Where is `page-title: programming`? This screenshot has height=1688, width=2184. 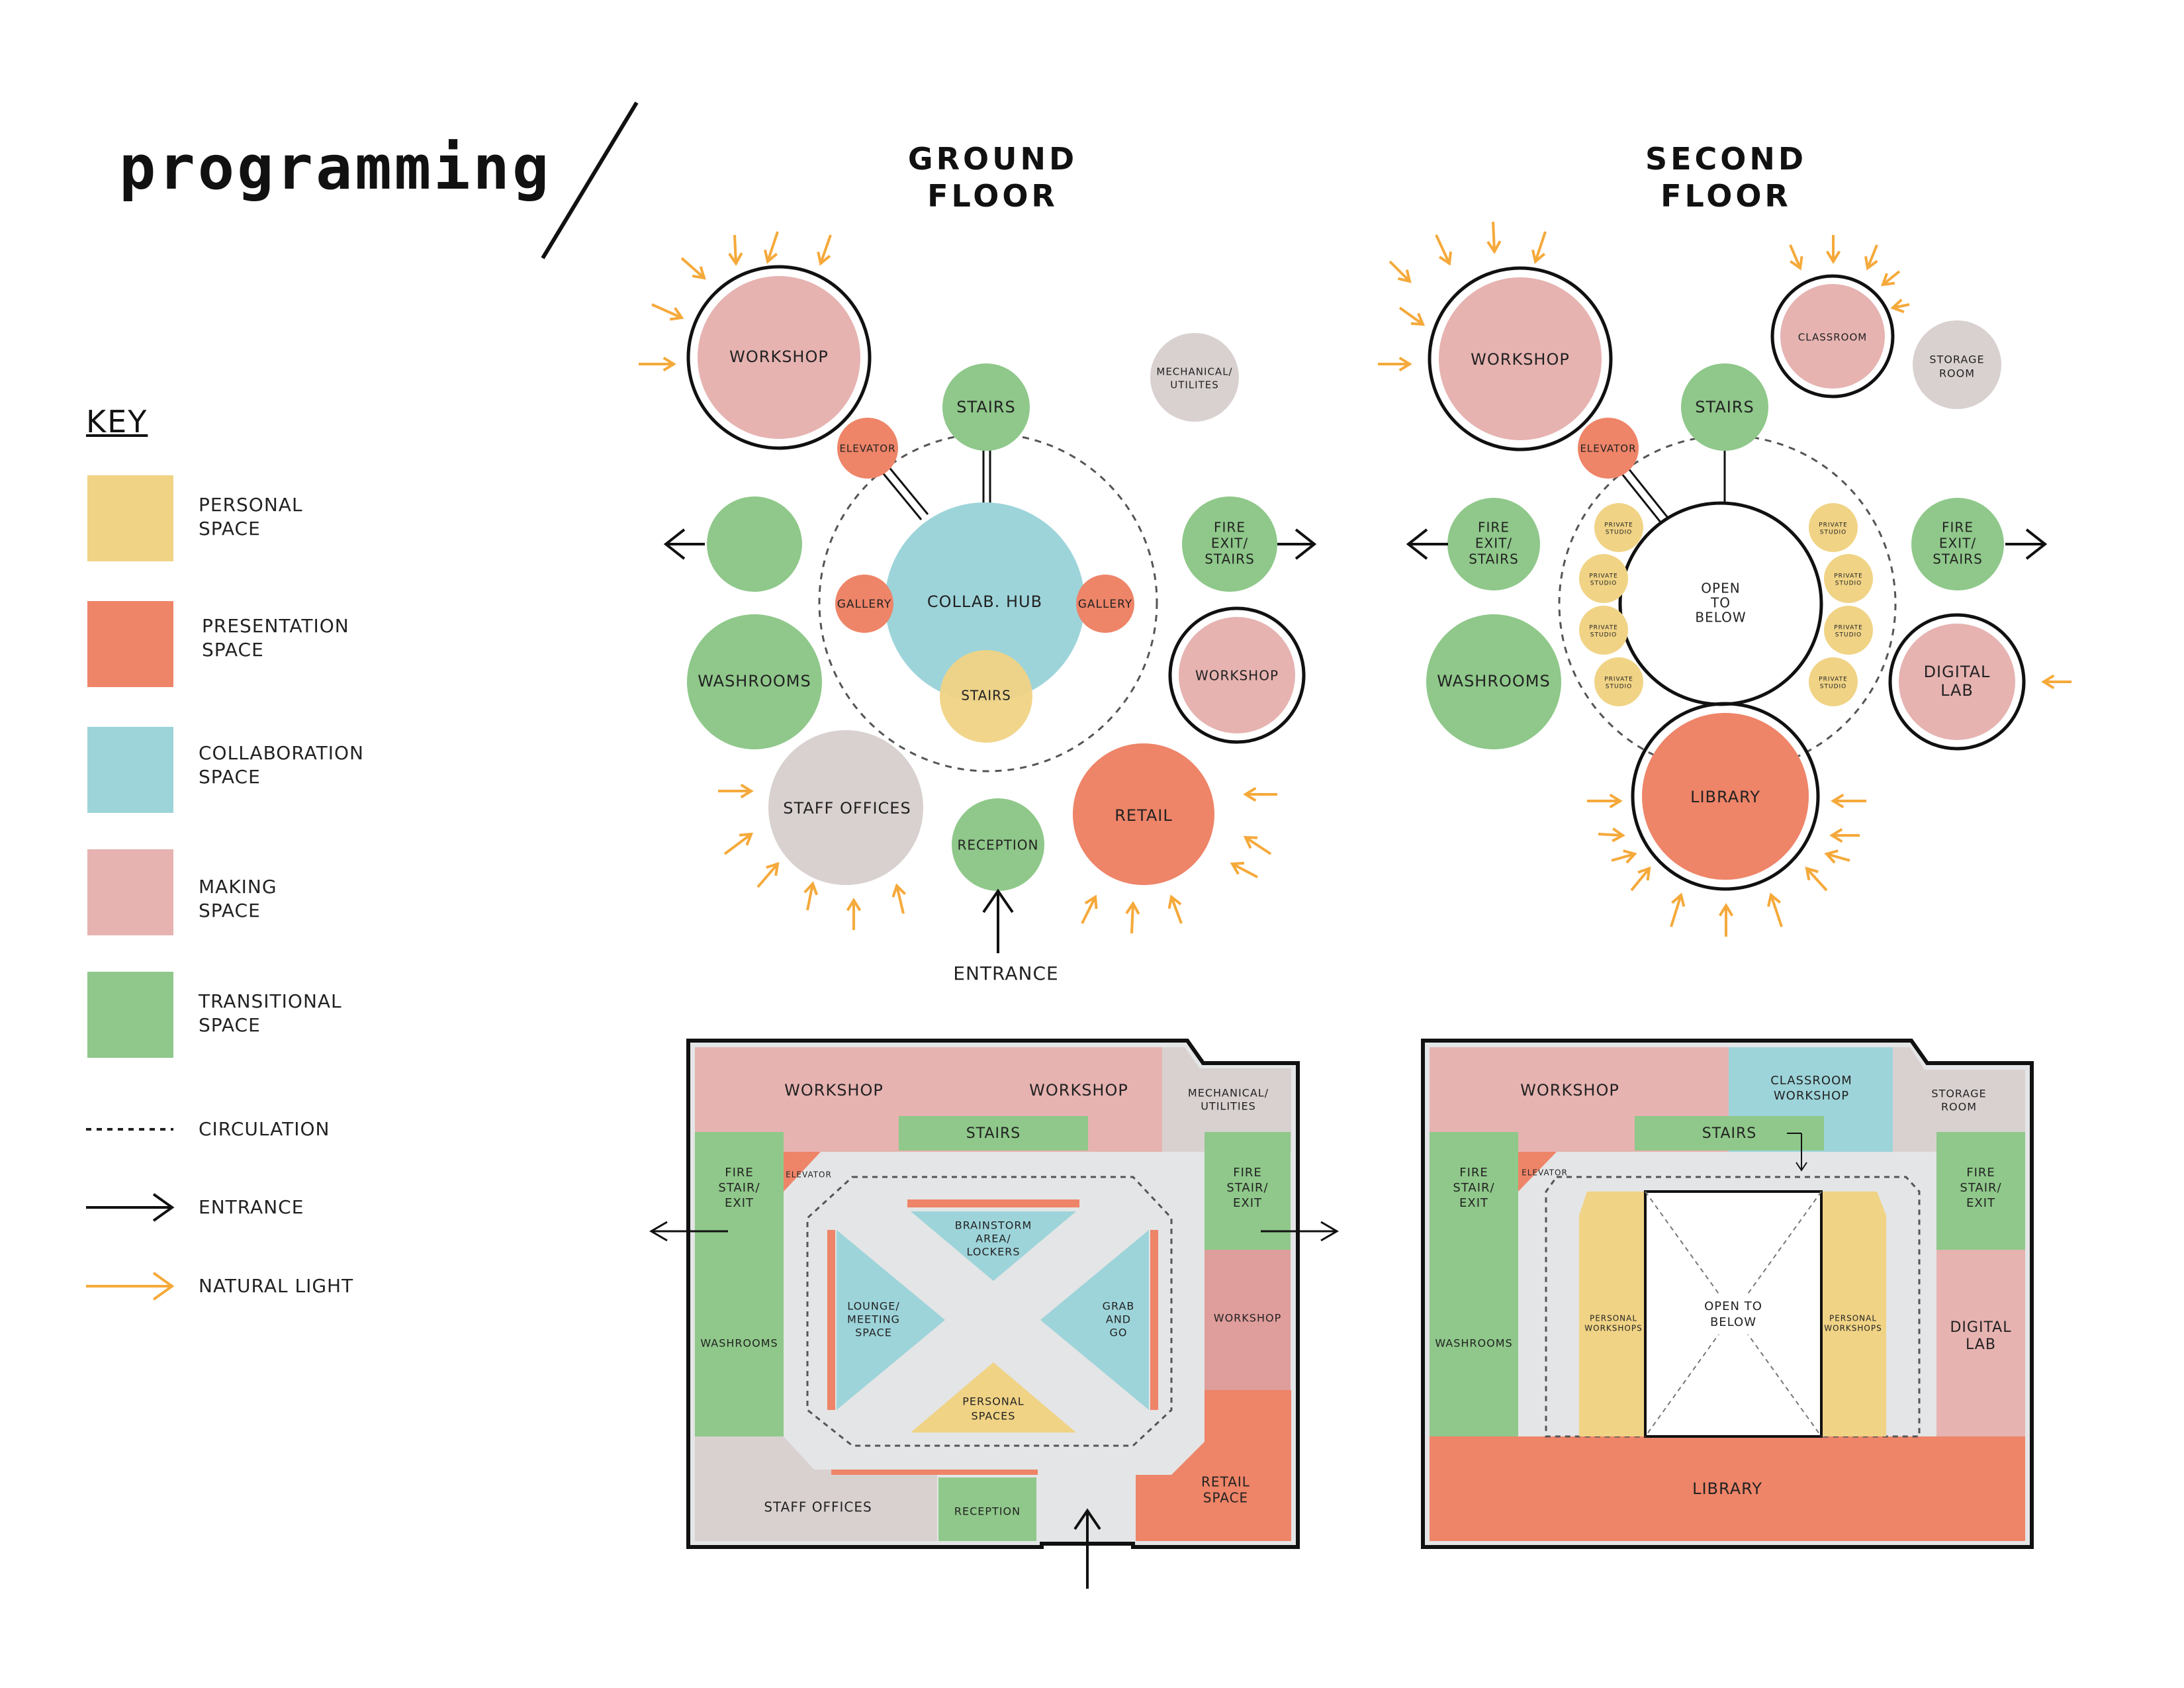 page-title: programming is located at coordinates (335, 167).